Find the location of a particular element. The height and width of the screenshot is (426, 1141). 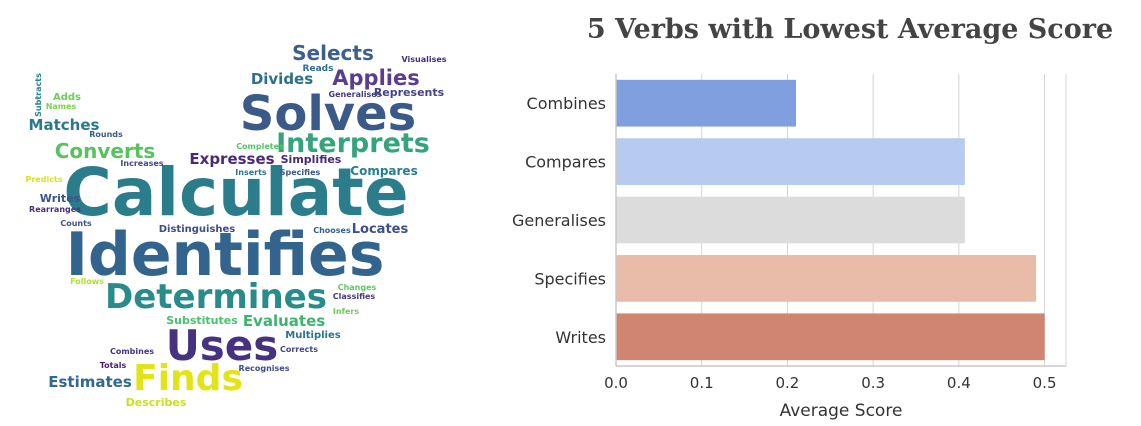

wc-word: Determines is located at coordinates (216, 297).